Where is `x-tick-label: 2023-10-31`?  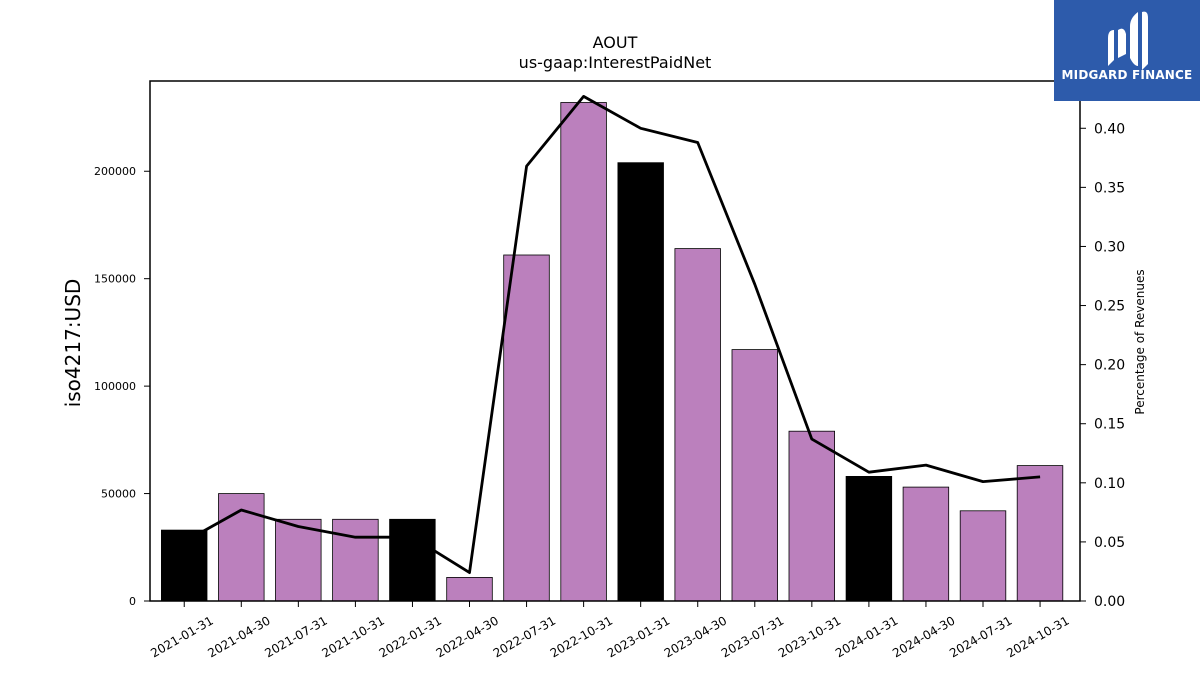 x-tick-label: 2023-10-31 is located at coordinates (809, 636).